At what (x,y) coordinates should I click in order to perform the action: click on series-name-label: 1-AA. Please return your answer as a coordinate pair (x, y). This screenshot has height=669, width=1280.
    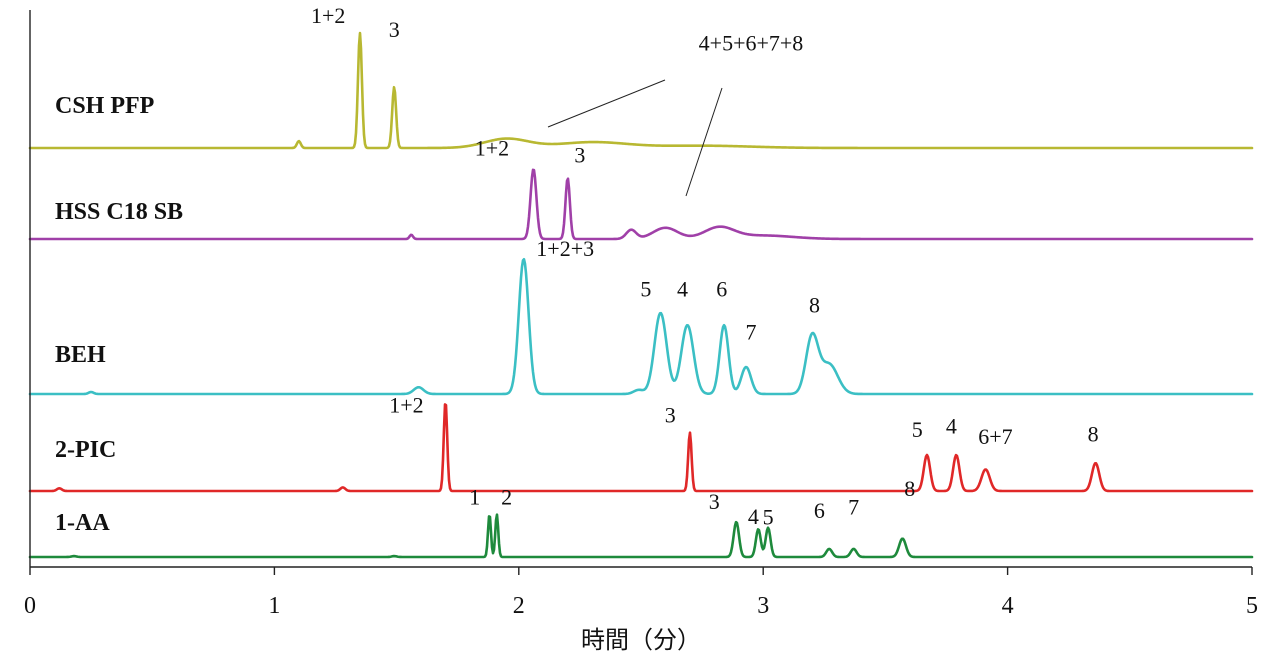
    Looking at the image, I should click on (82, 523).